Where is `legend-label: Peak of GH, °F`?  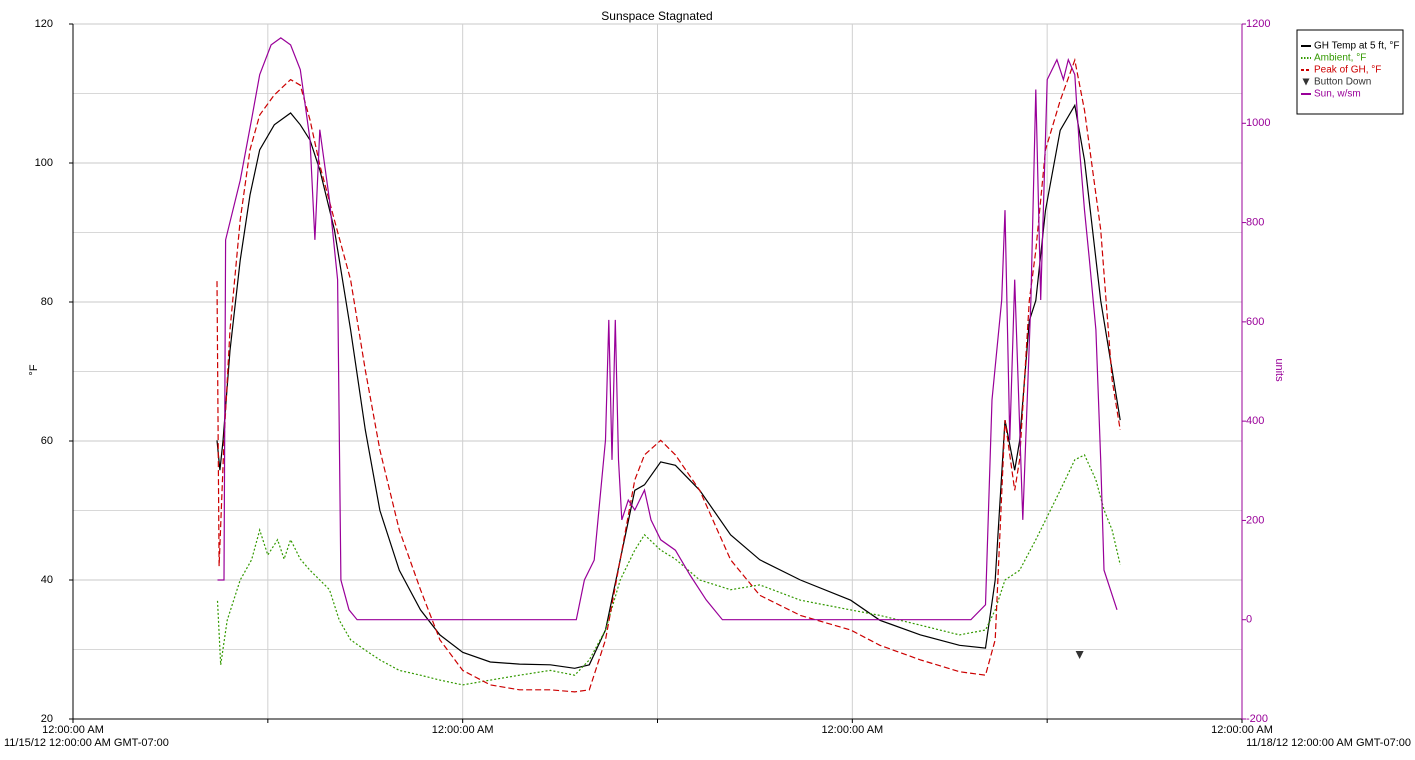 legend-label: Peak of GH, °F is located at coordinates (1347, 70).